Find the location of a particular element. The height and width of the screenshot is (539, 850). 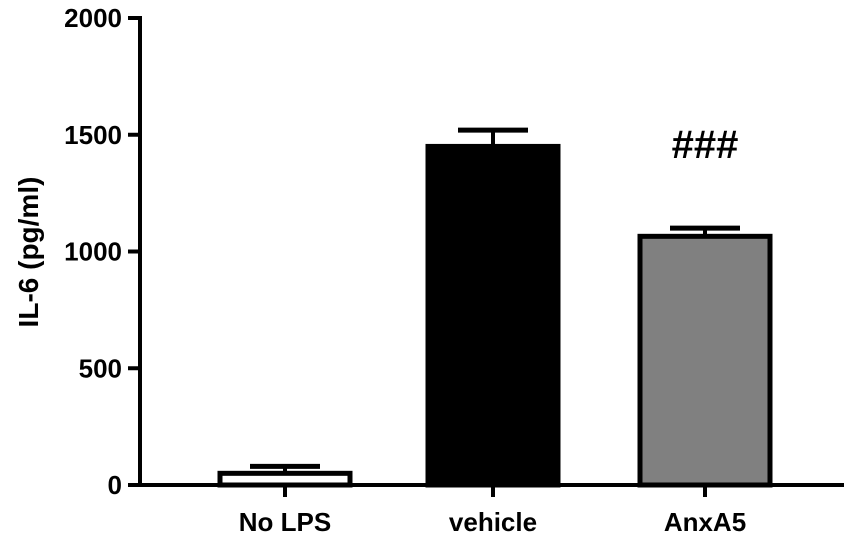

bar-vehicle is located at coordinates (493, 315).